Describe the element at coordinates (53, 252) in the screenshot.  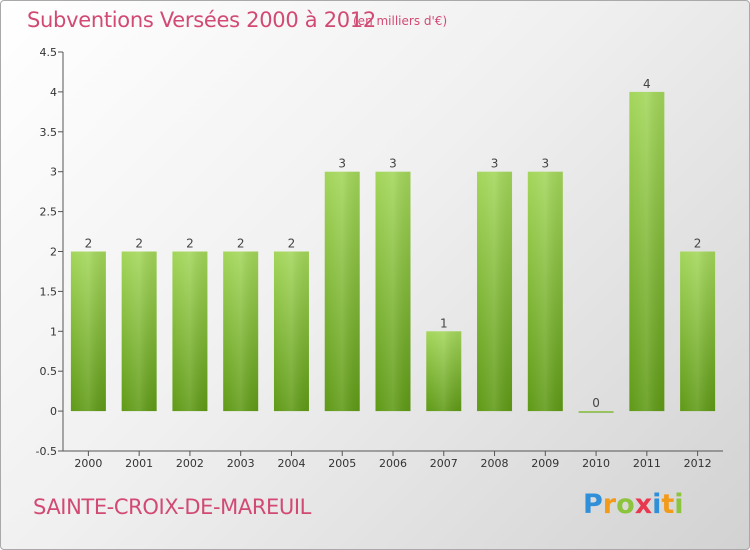
I see `y-tick-label: 2` at that location.